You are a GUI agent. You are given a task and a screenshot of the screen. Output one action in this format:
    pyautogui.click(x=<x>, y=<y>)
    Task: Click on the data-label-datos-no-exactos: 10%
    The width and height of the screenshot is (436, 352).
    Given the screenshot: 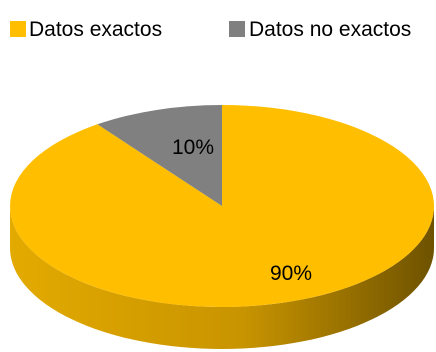 What is the action you would take?
    pyautogui.click(x=193, y=147)
    